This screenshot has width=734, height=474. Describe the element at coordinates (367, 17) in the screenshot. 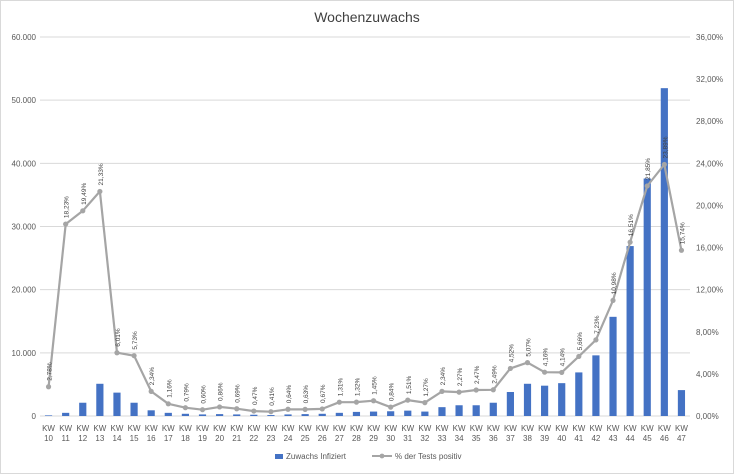

I see `chart-title: Wochenzuwachs` at that location.